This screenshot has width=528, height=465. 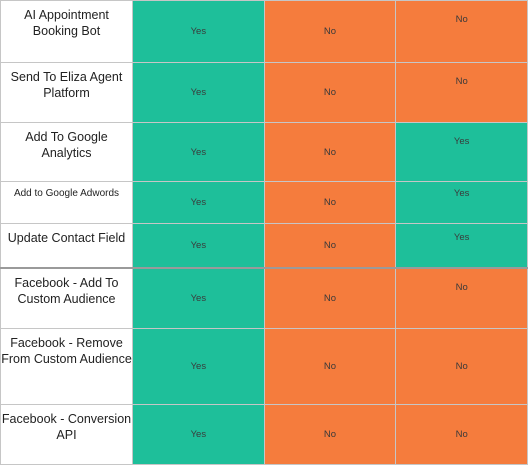 I want to click on table-row: Send To Eliza Agent Platform Yes No No, so click(x=264, y=93).